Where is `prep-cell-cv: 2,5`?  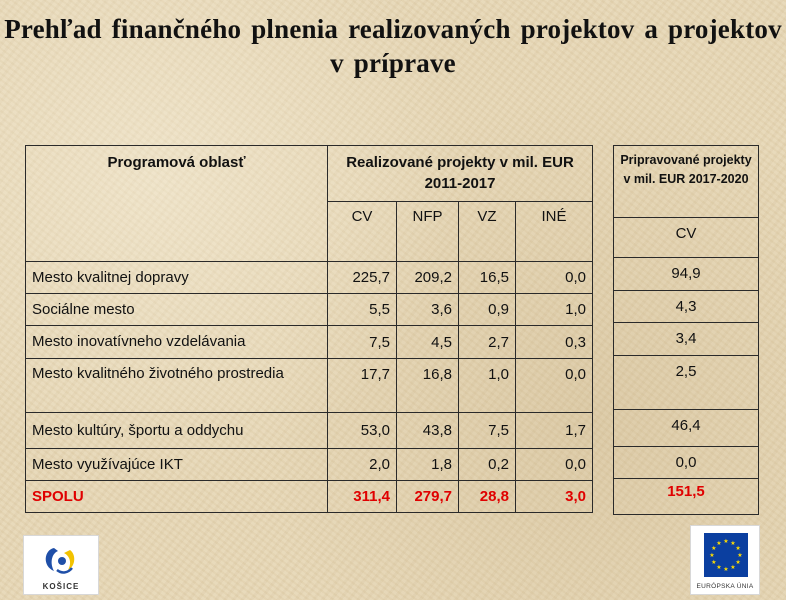
prep-cell-cv: 2,5 is located at coordinates (686, 382).